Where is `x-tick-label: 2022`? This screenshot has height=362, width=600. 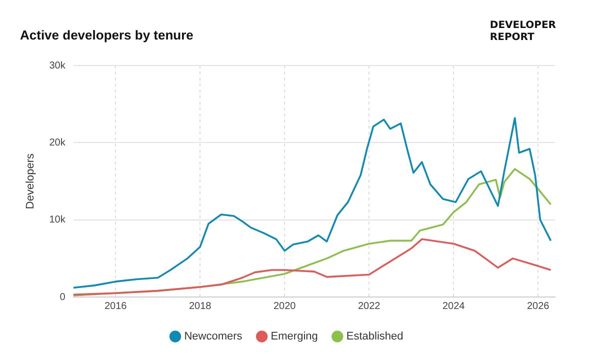 x-tick-label: 2022 is located at coordinates (369, 306).